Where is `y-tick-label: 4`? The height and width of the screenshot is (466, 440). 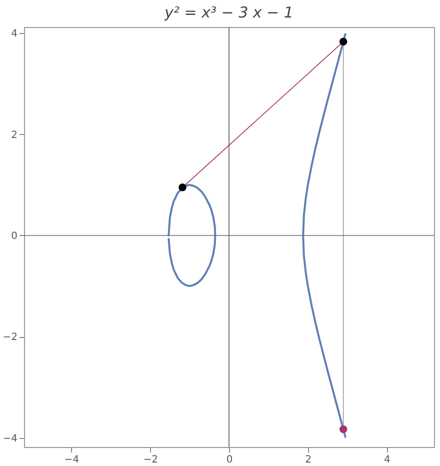
y-tick-label: 4 is located at coordinates (14, 34).